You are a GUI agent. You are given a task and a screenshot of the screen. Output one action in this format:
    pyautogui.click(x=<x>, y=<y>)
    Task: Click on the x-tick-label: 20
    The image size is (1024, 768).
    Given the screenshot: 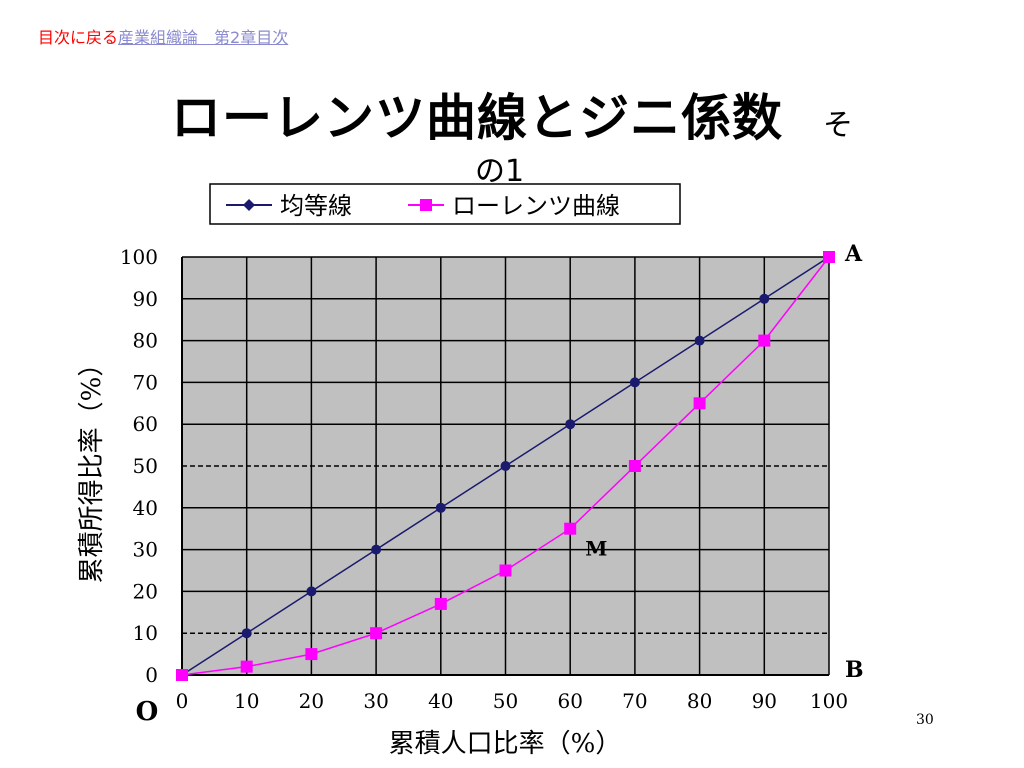 What is the action you would take?
    pyautogui.click(x=311, y=701)
    